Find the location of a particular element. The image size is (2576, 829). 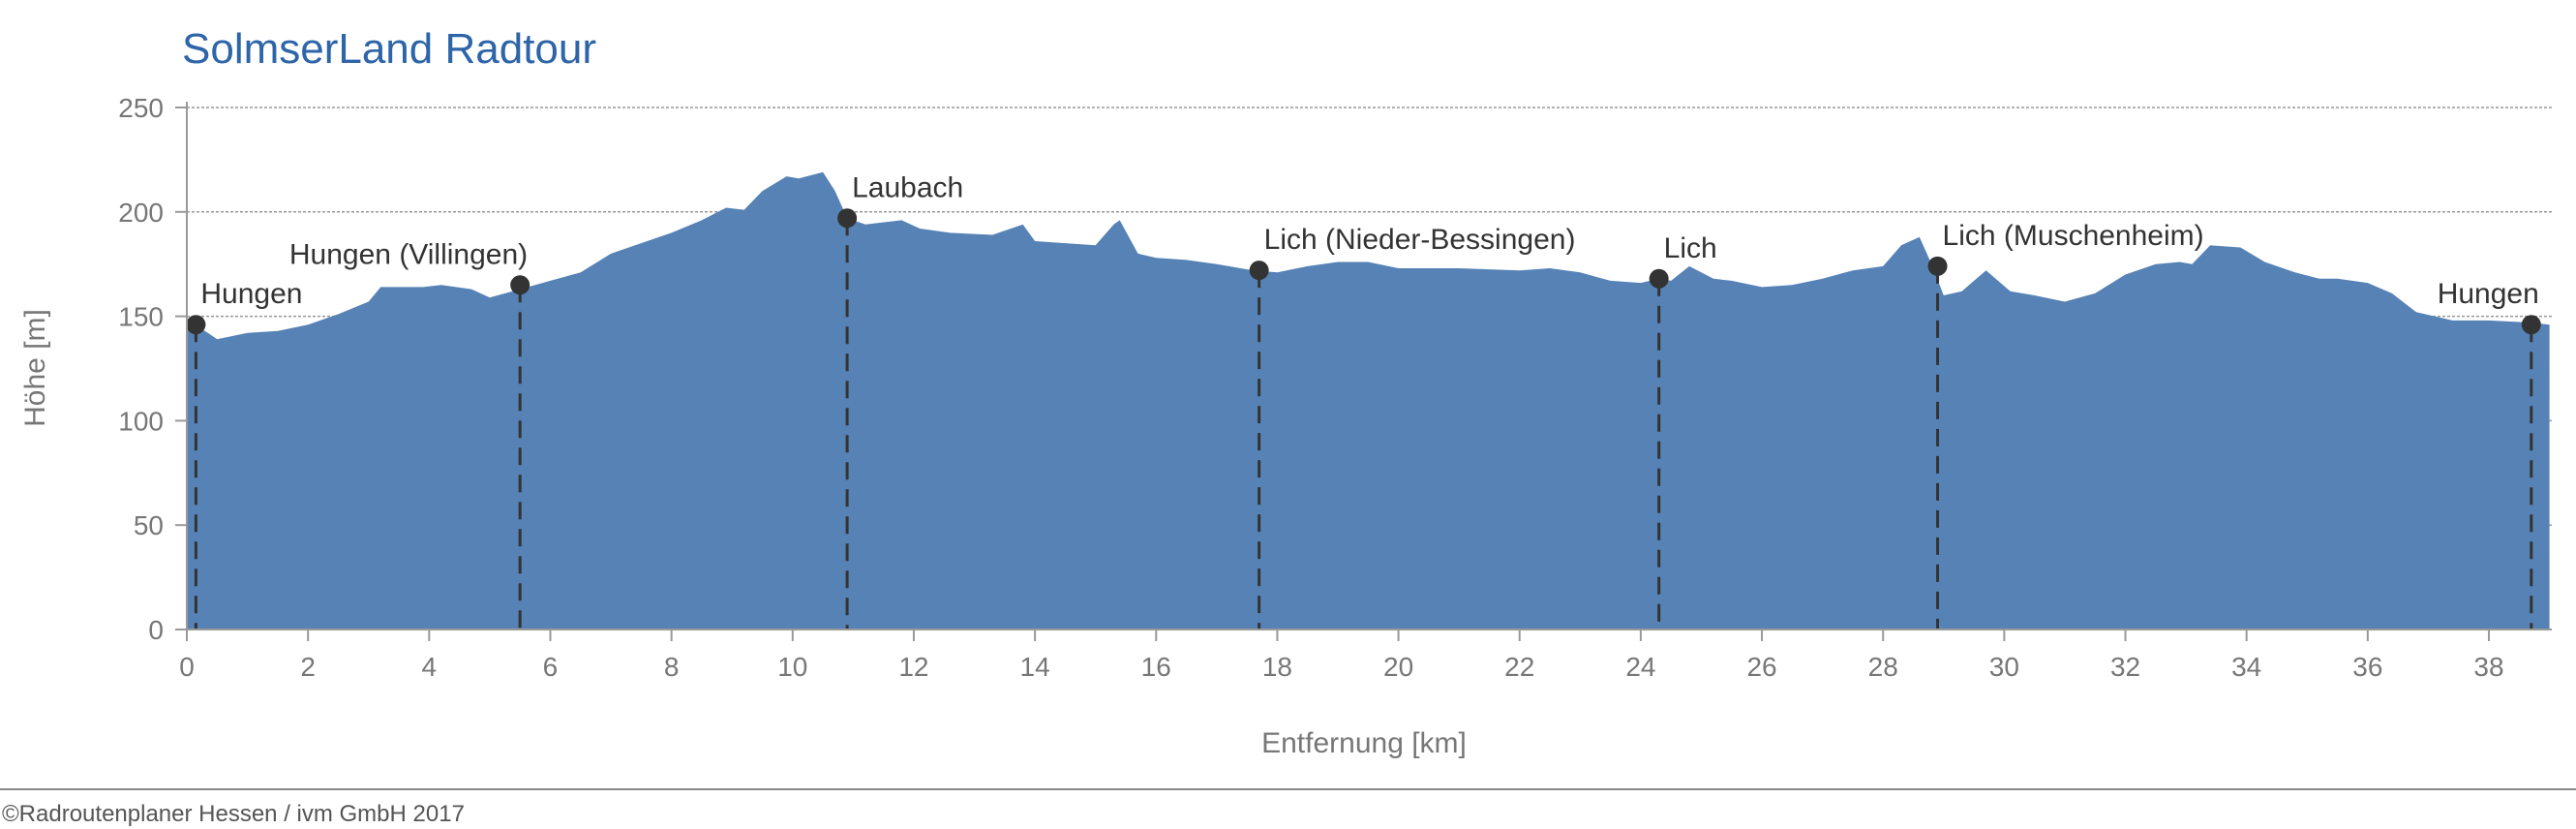

y-tick-label: 50 is located at coordinates (149, 525).